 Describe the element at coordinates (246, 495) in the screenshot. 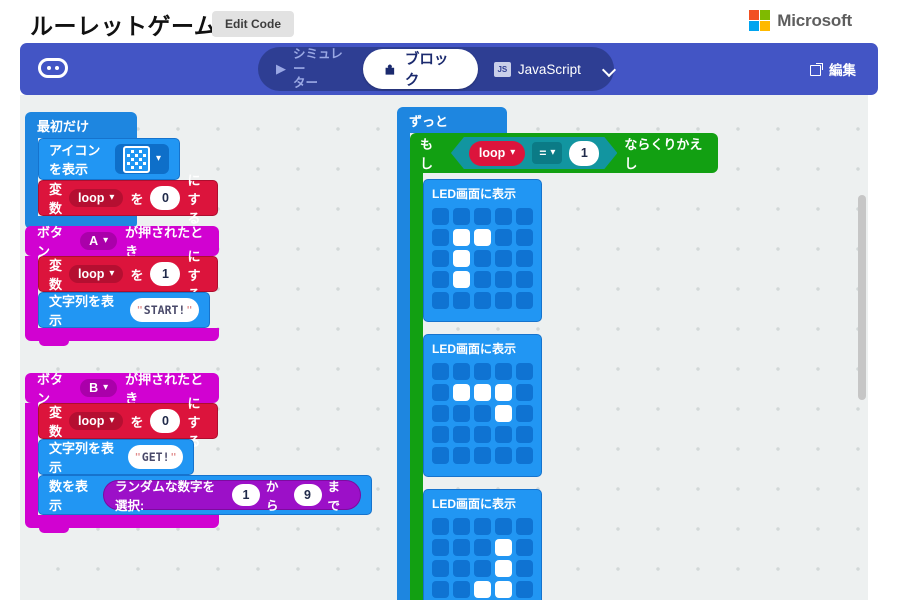

I see `random-from-input: 1` at that location.